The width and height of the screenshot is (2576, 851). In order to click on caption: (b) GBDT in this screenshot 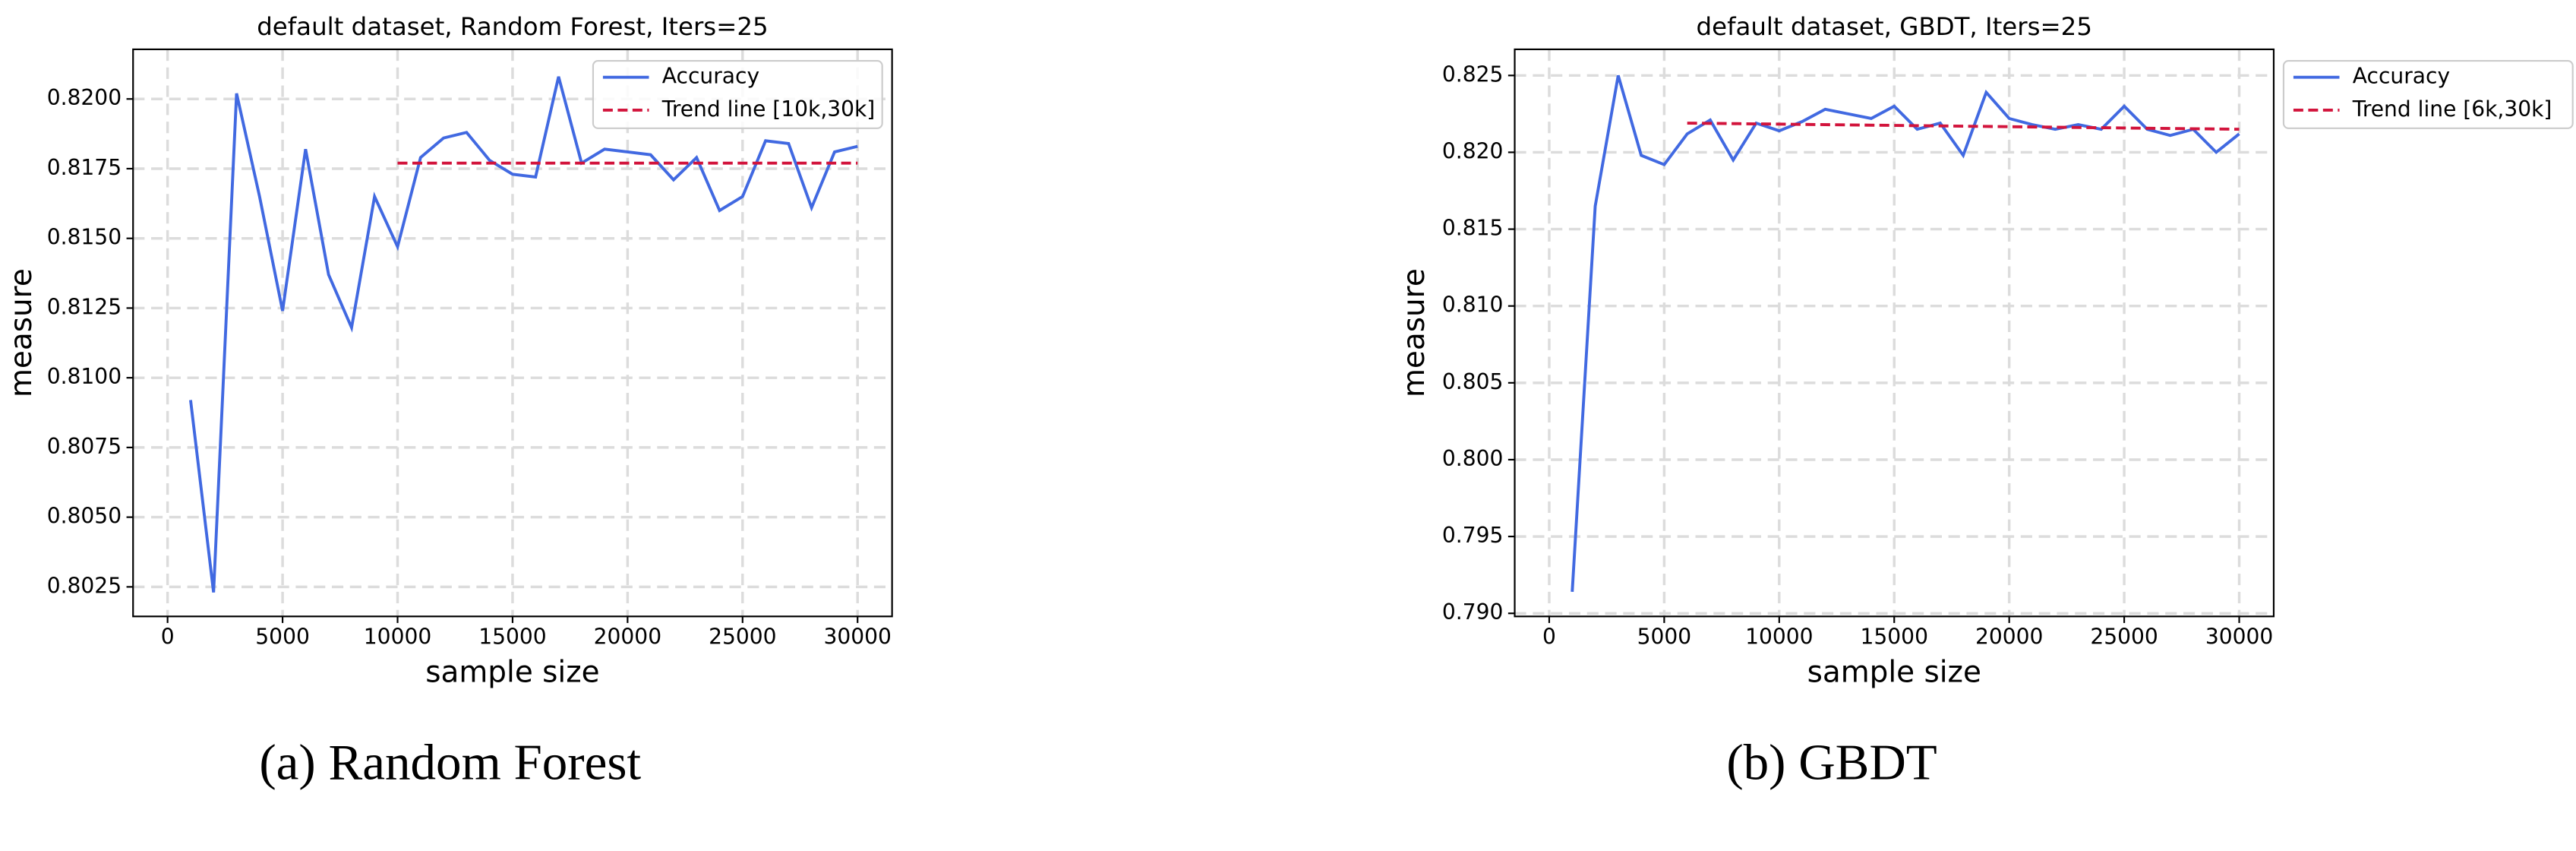, I will do `click(1831, 762)`.